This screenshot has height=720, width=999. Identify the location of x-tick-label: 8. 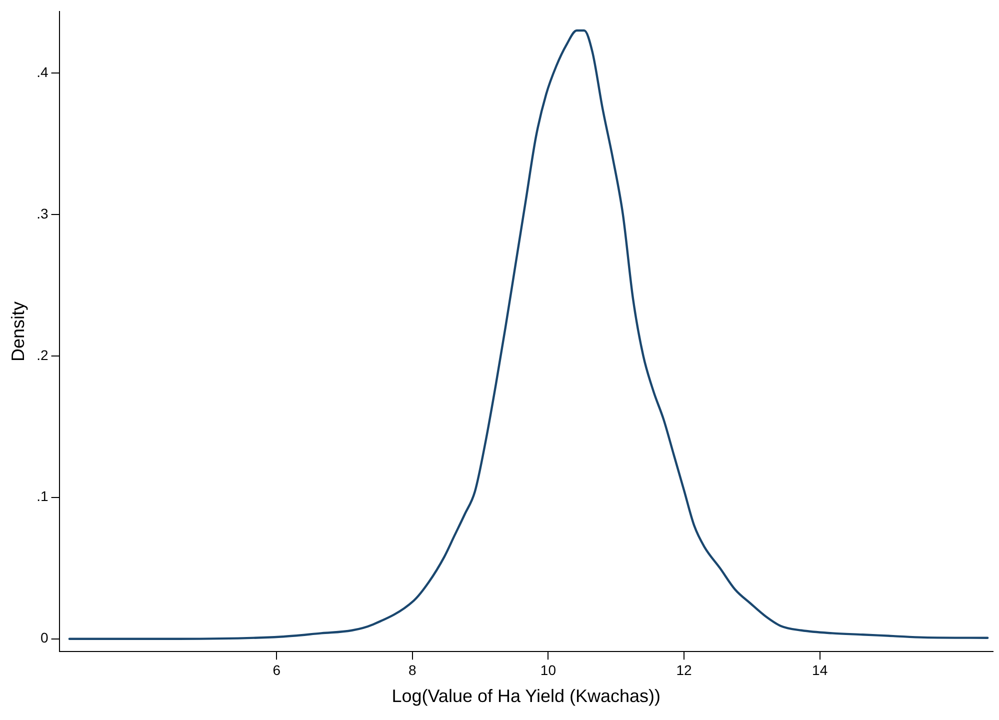
(412, 670).